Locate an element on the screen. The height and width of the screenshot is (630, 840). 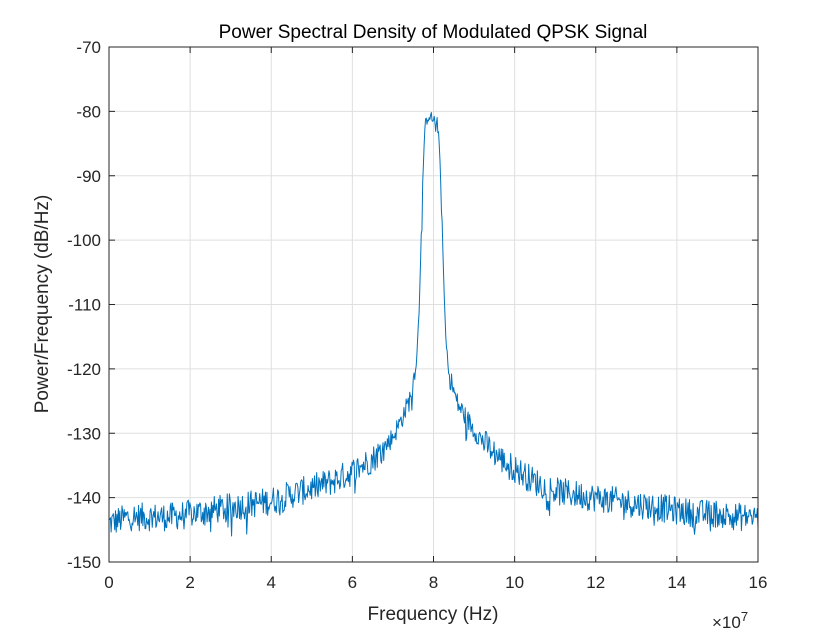
x-tick-label: 2 is located at coordinates (189, 582).